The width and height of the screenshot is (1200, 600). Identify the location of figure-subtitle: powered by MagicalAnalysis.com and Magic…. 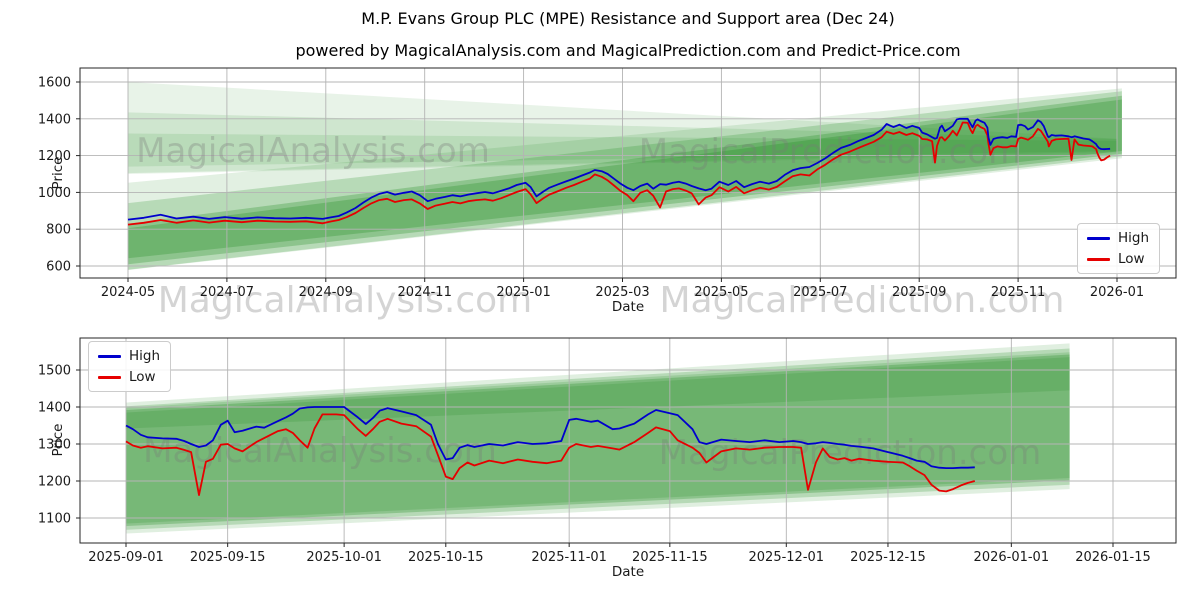
(628, 50).